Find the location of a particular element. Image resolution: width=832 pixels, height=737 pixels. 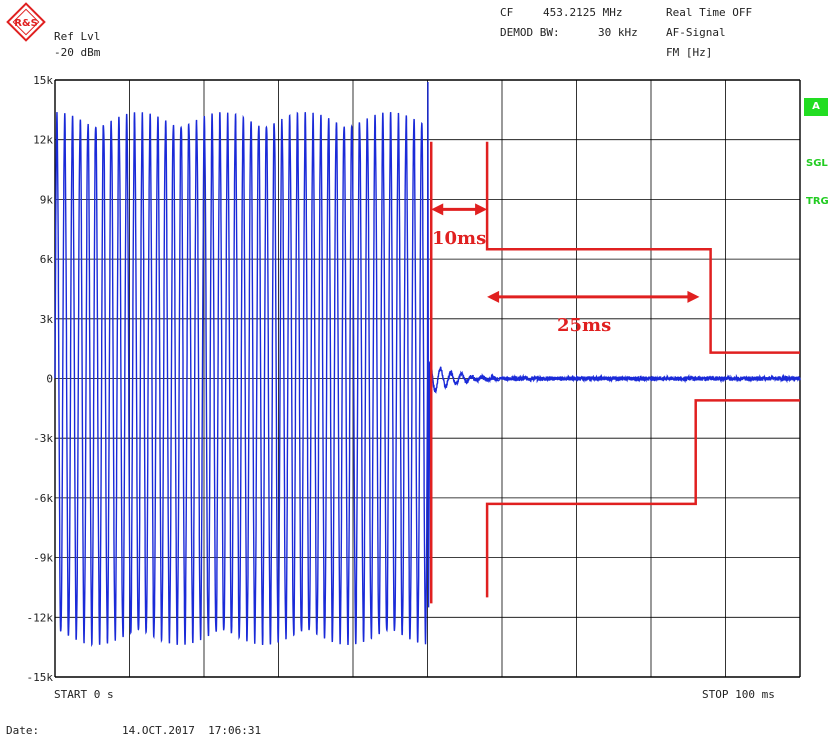

date-label: Date: is located at coordinates (23, 730).